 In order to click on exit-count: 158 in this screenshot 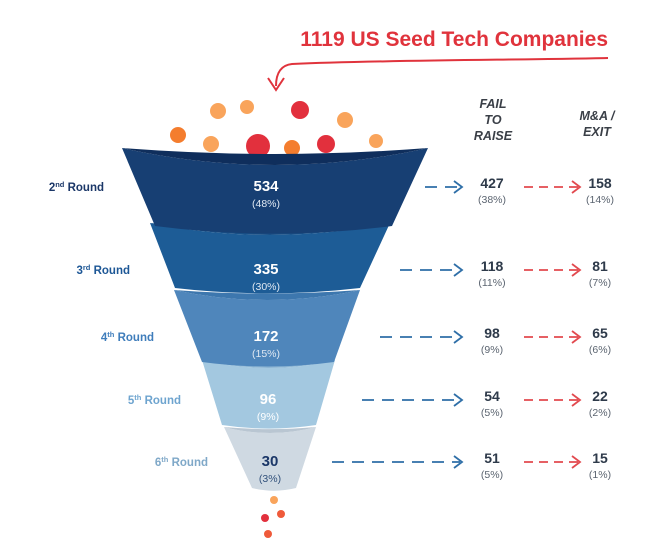, I will do `click(600, 183)`.